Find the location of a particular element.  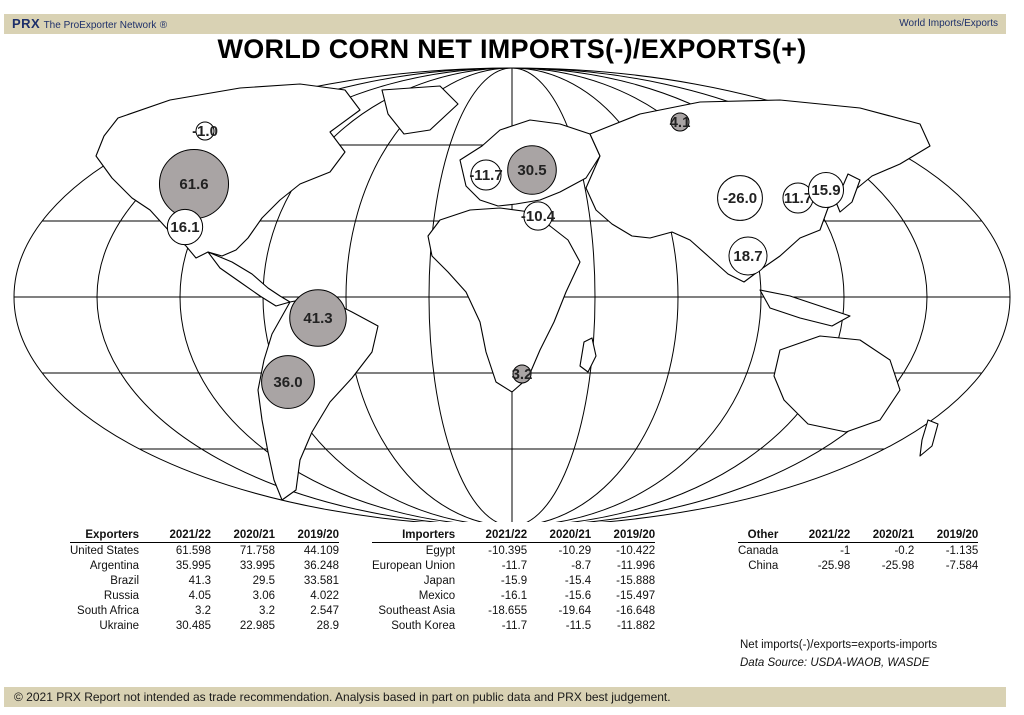

bubble-egypt is located at coordinates (538, 216).